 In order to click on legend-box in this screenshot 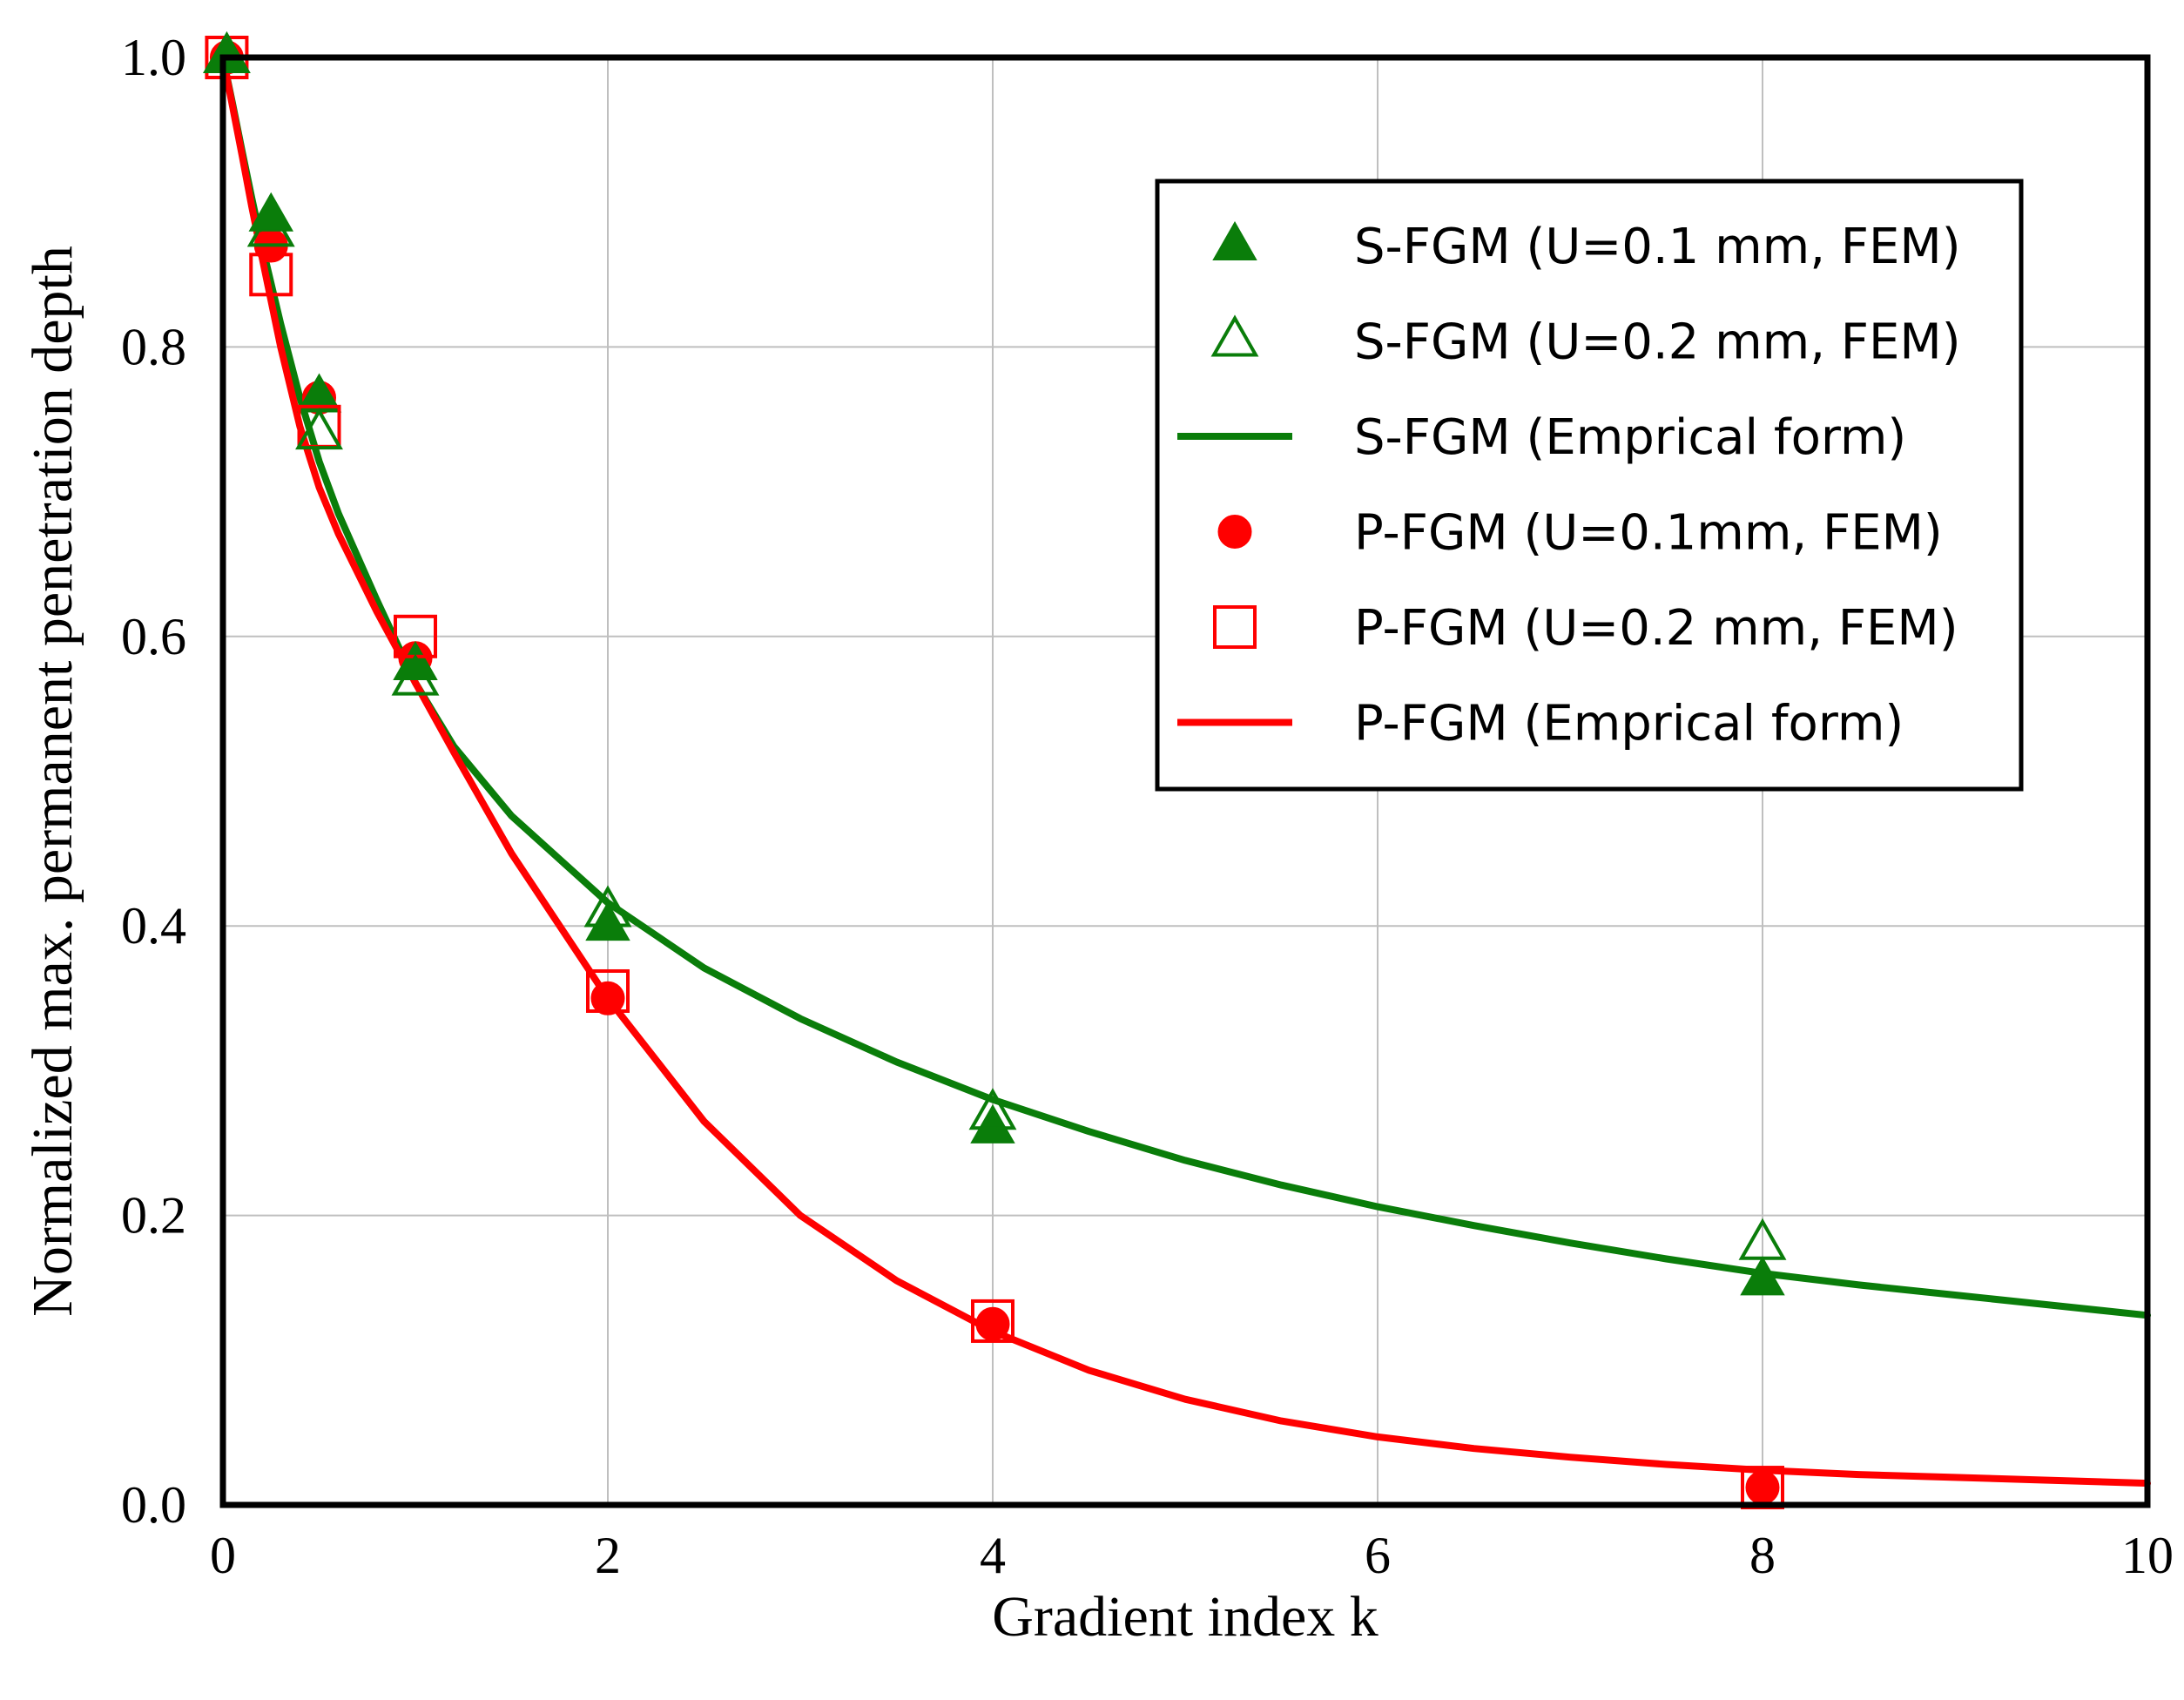, I will do `click(1589, 486)`.